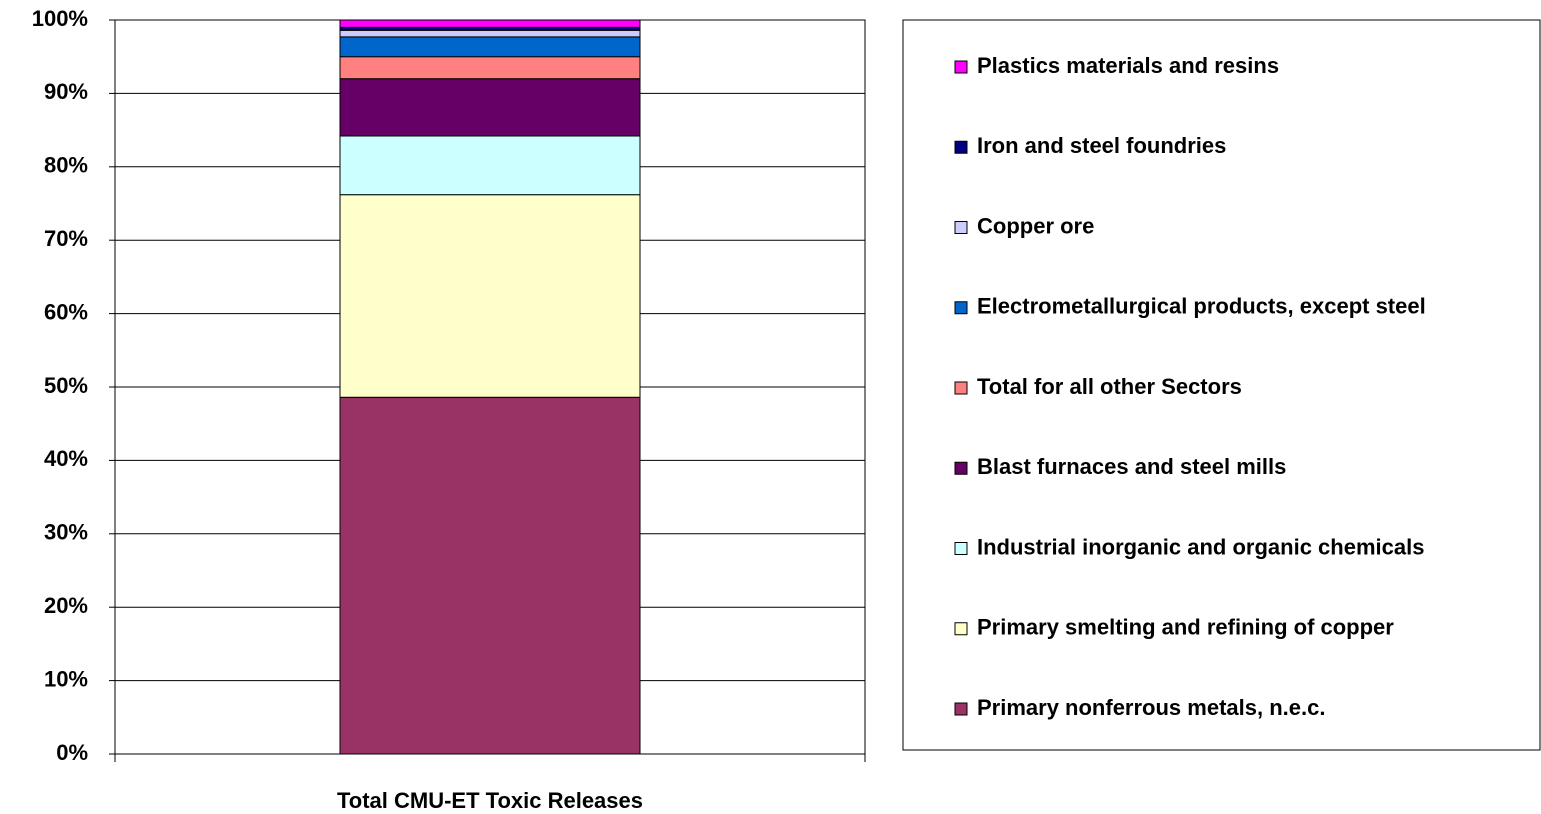 The width and height of the screenshot is (1541, 814). I want to click on y-tick-label: 60%, so click(66, 311).